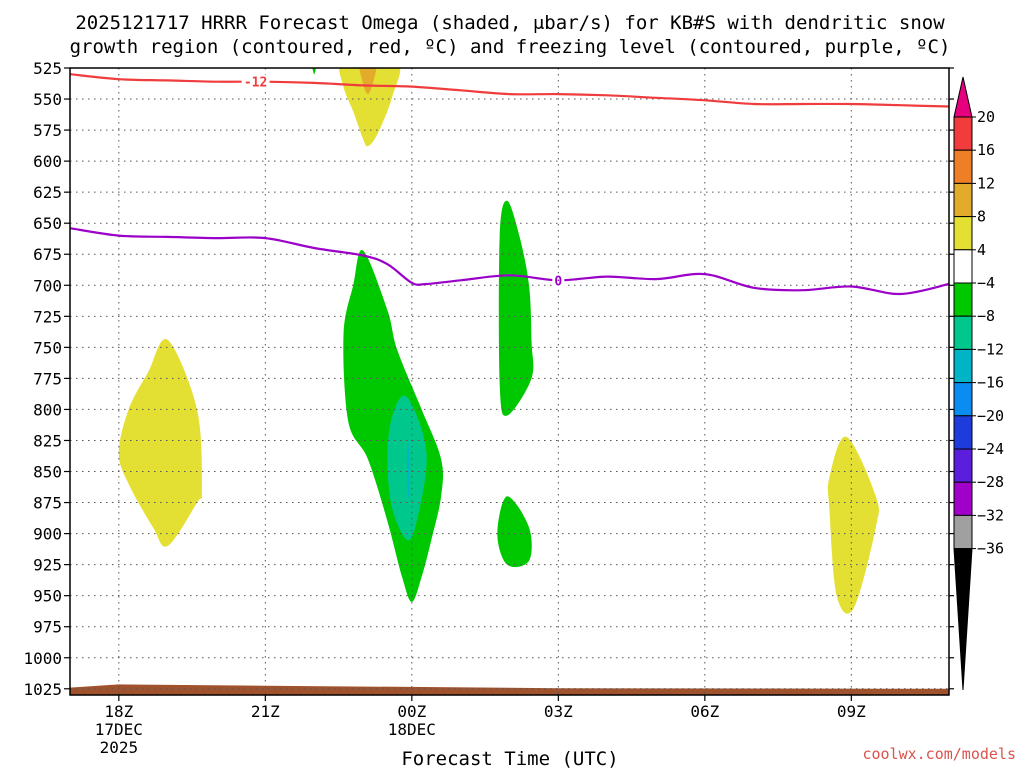 The height and width of the screenshot is (768, 1024). Describe the element at coordinates (986, 183) in the screenshot. I see `colorbar-label: 12` at that location.